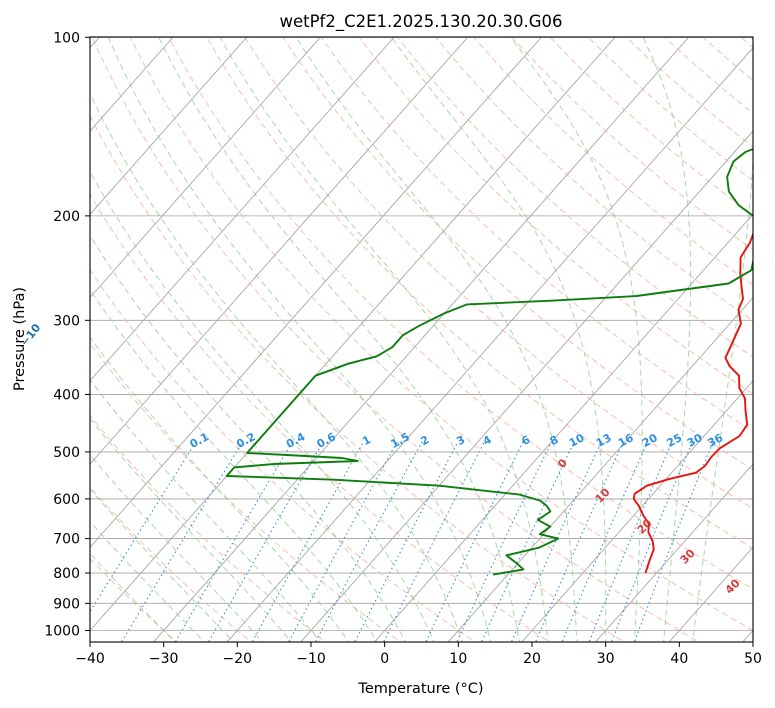  What do you see at coordinates (66, 453) in the screenshot?
I see `y-tick-label: 500` at bounding box center [66, 453].